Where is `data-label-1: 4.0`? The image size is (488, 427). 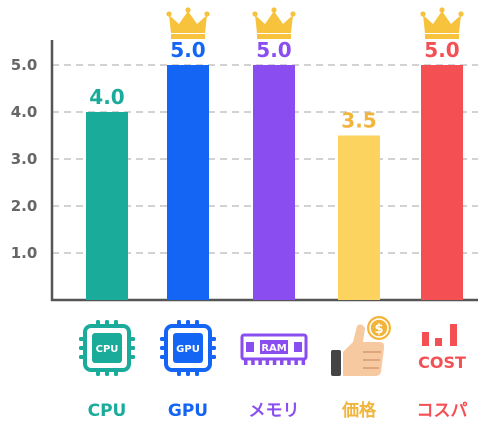
data-label-1: 4.0 is located at coordinates (106, 97).